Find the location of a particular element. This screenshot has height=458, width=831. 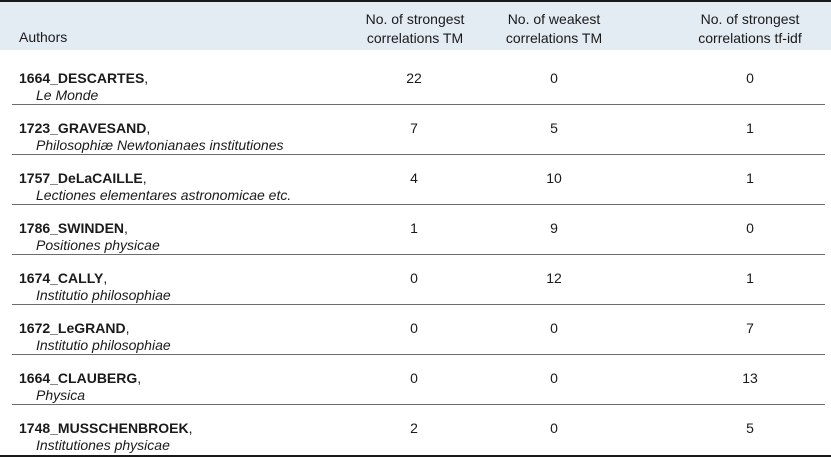

header-strongest-tm-line-2: correlations TM is located at coordinates (415, 38).